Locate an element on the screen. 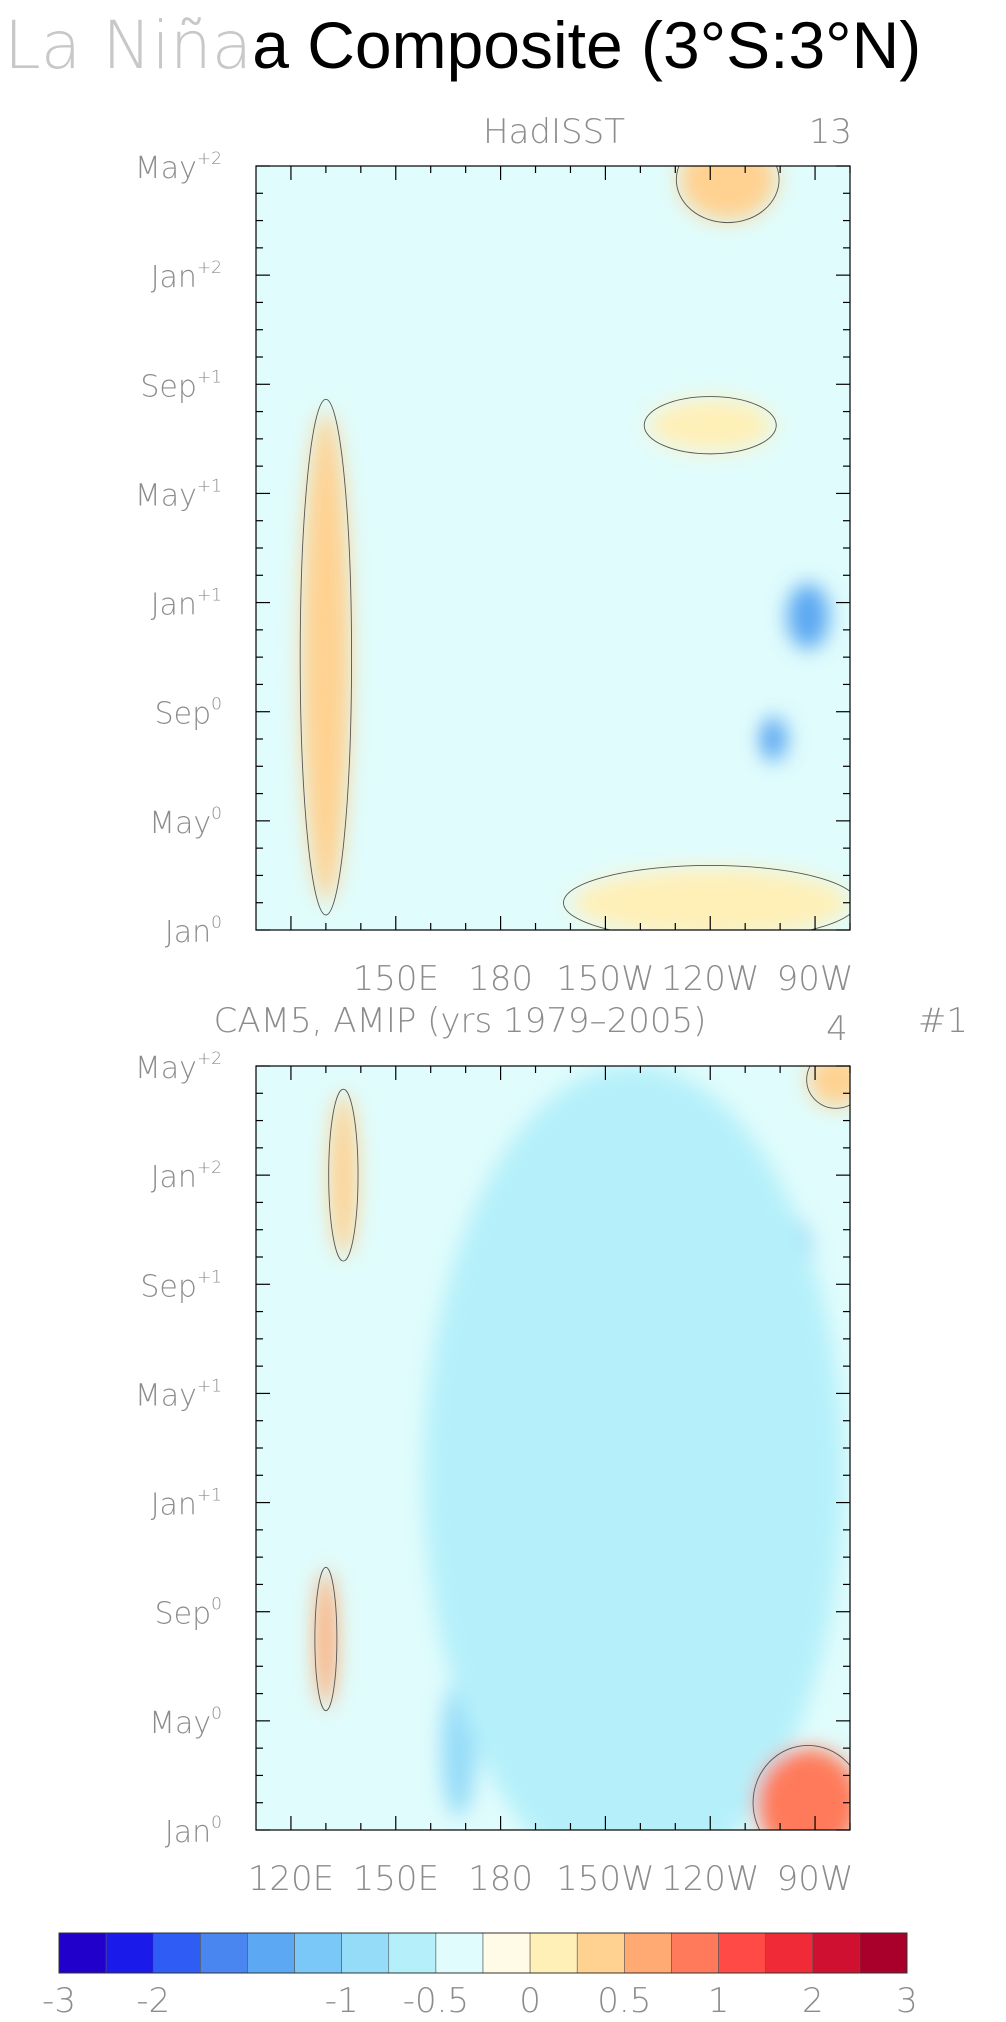  colorbar-labels: -3 -2 -1 -0.5 0 0.5 1 2 3 is located at coordinates (480, 2001).